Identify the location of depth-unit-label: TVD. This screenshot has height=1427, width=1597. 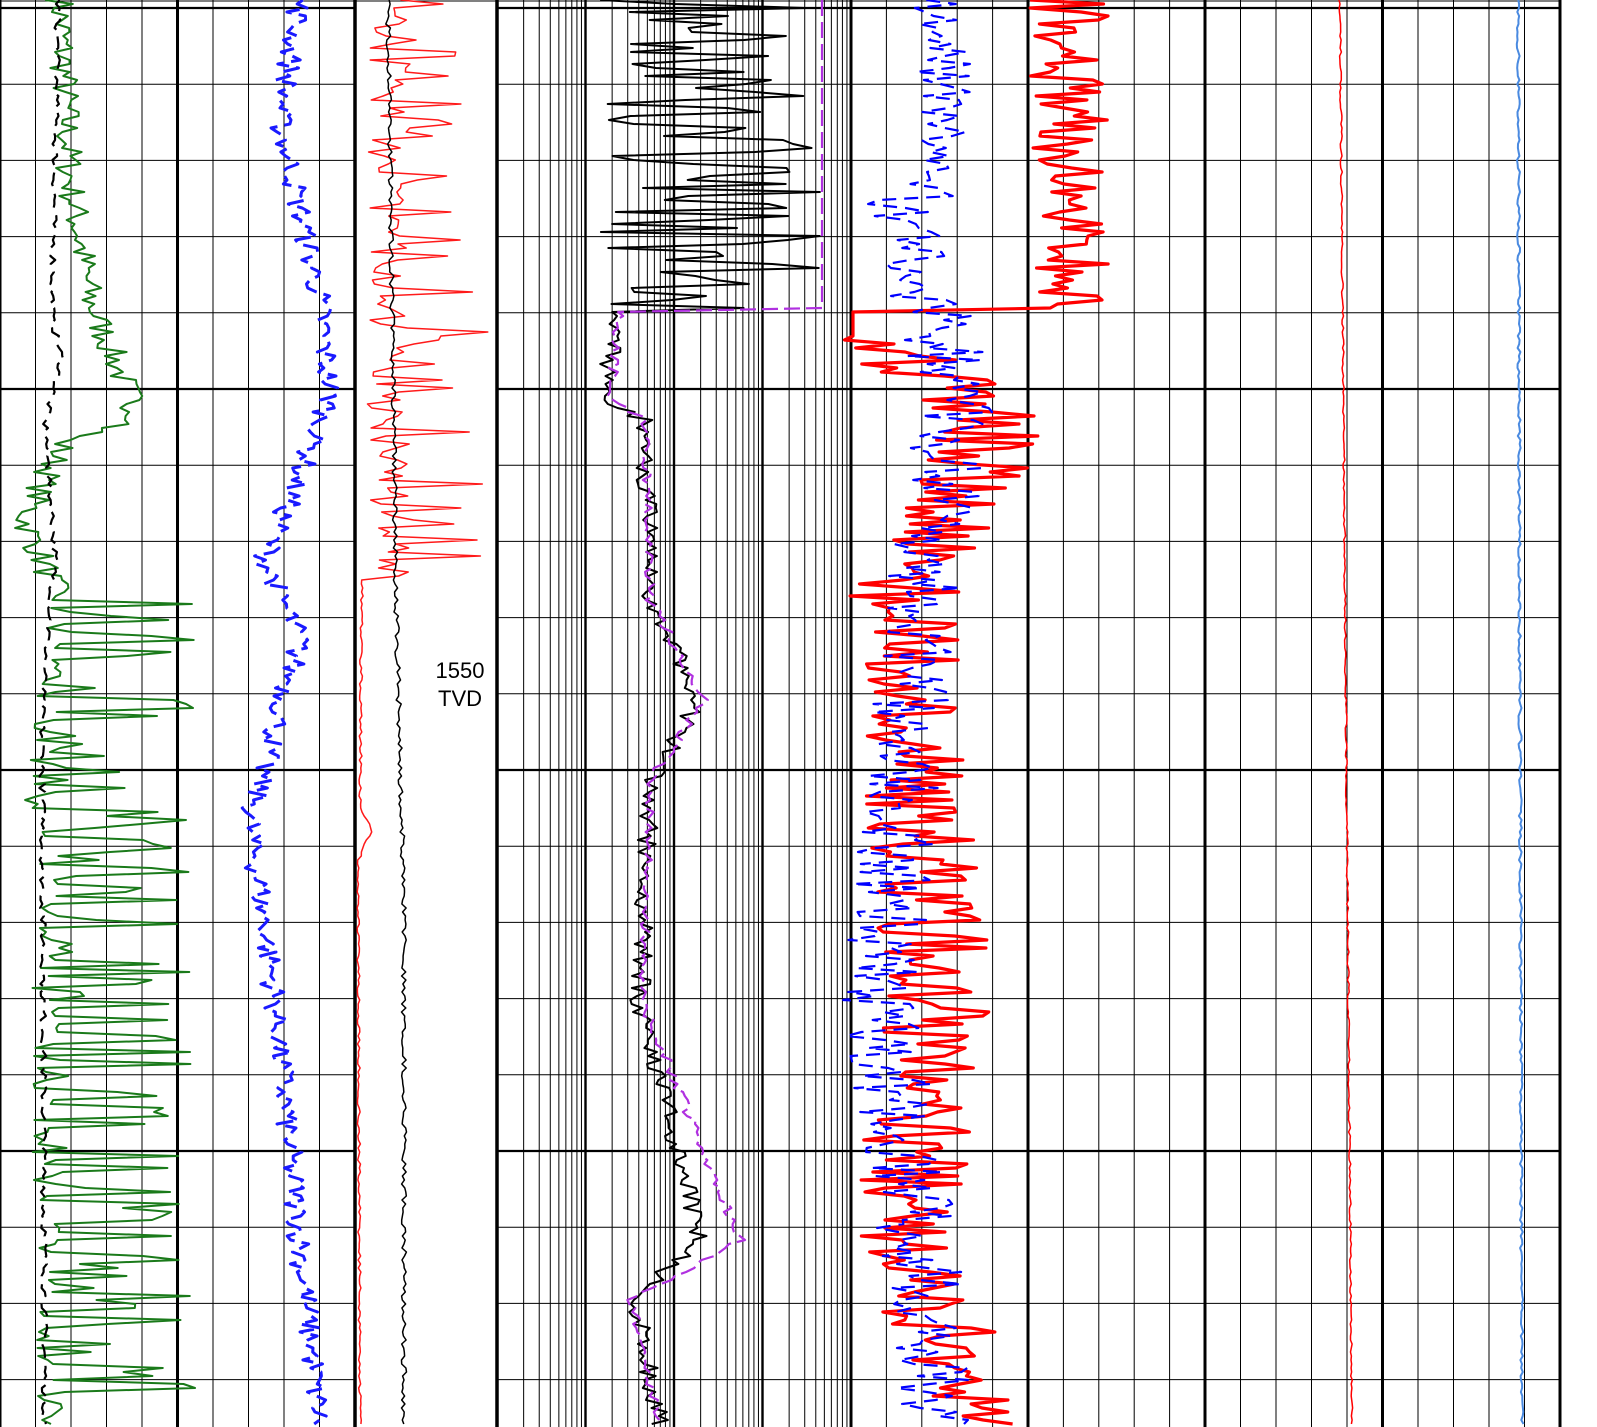
(460, 698).